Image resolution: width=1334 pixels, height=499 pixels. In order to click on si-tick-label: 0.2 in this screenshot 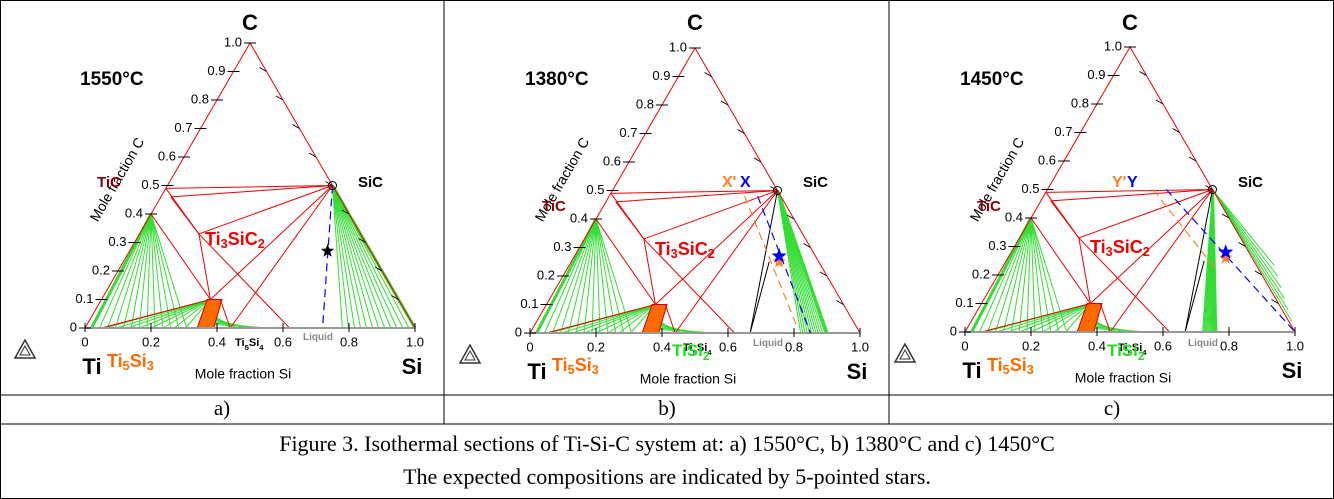, I will do `click(596, 346)`.